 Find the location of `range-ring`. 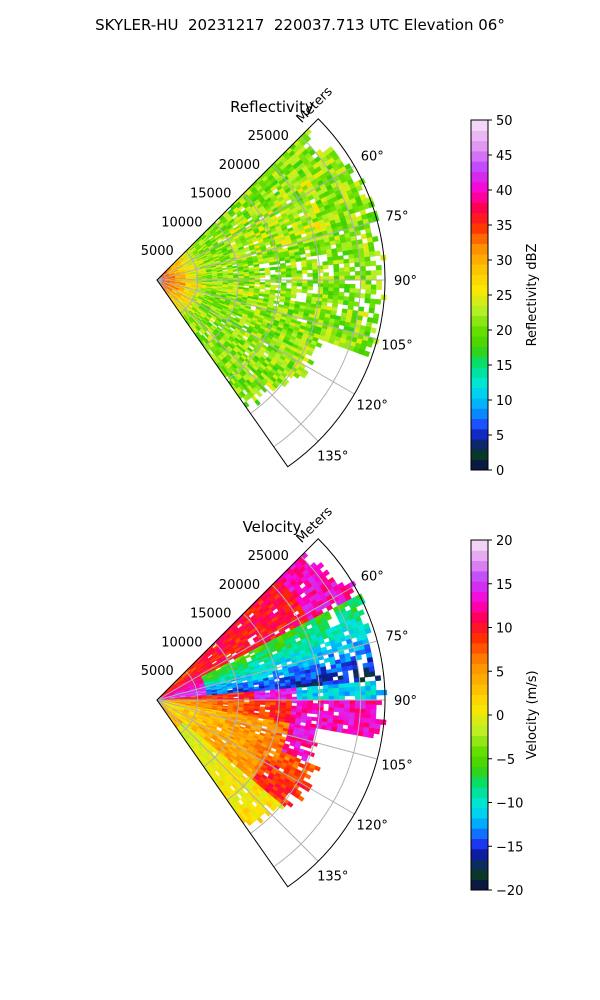

range-ring is located at coordinates (253, 287).